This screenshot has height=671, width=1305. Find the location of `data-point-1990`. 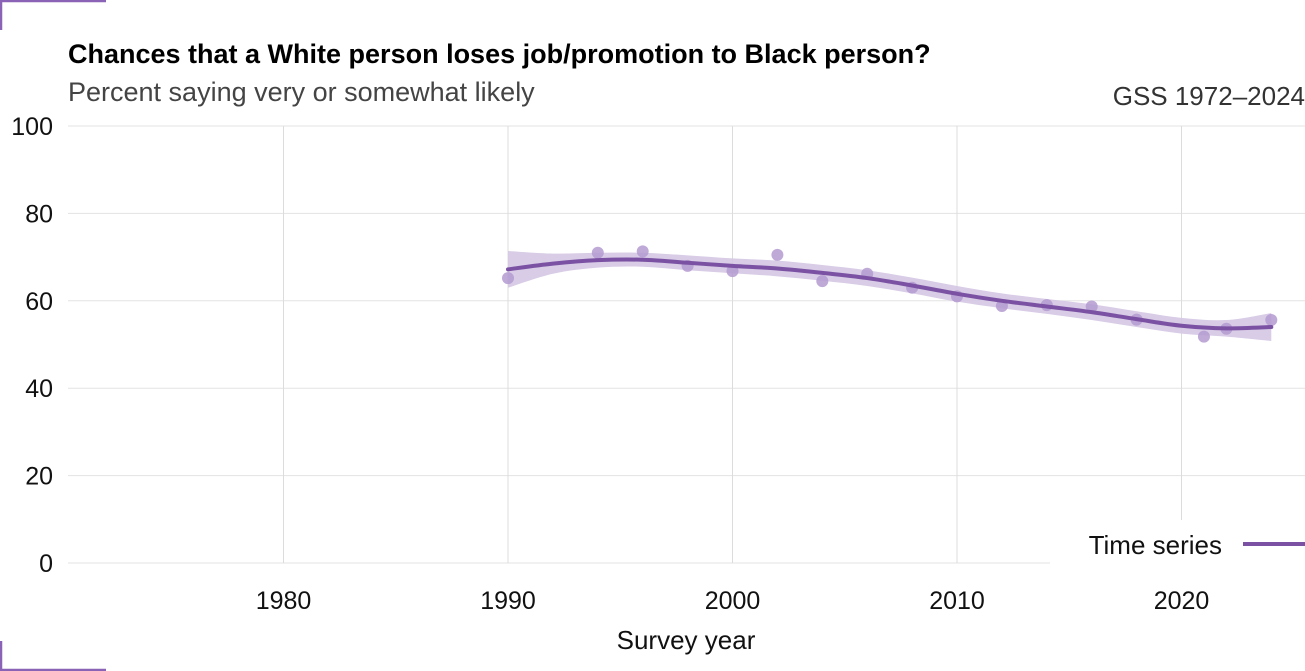

data-point-1990 is located at coordinates (508, 278).